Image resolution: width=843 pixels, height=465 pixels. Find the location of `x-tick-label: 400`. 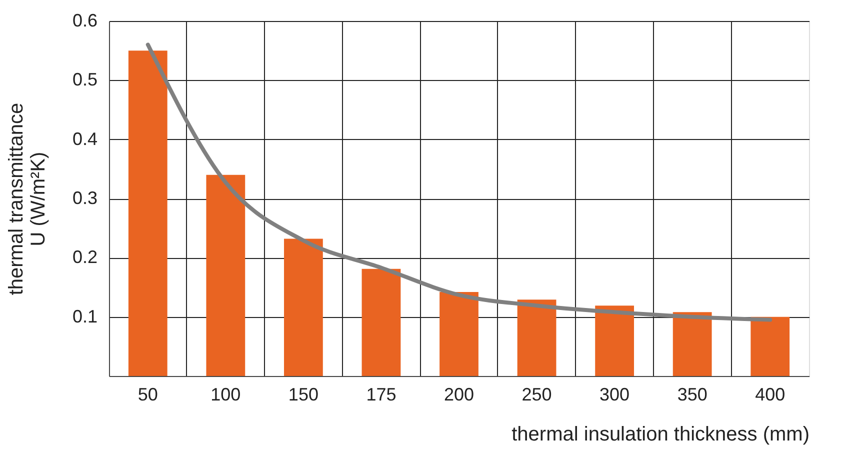

x-tick-label: 400 is located at coordinates (770, 394).